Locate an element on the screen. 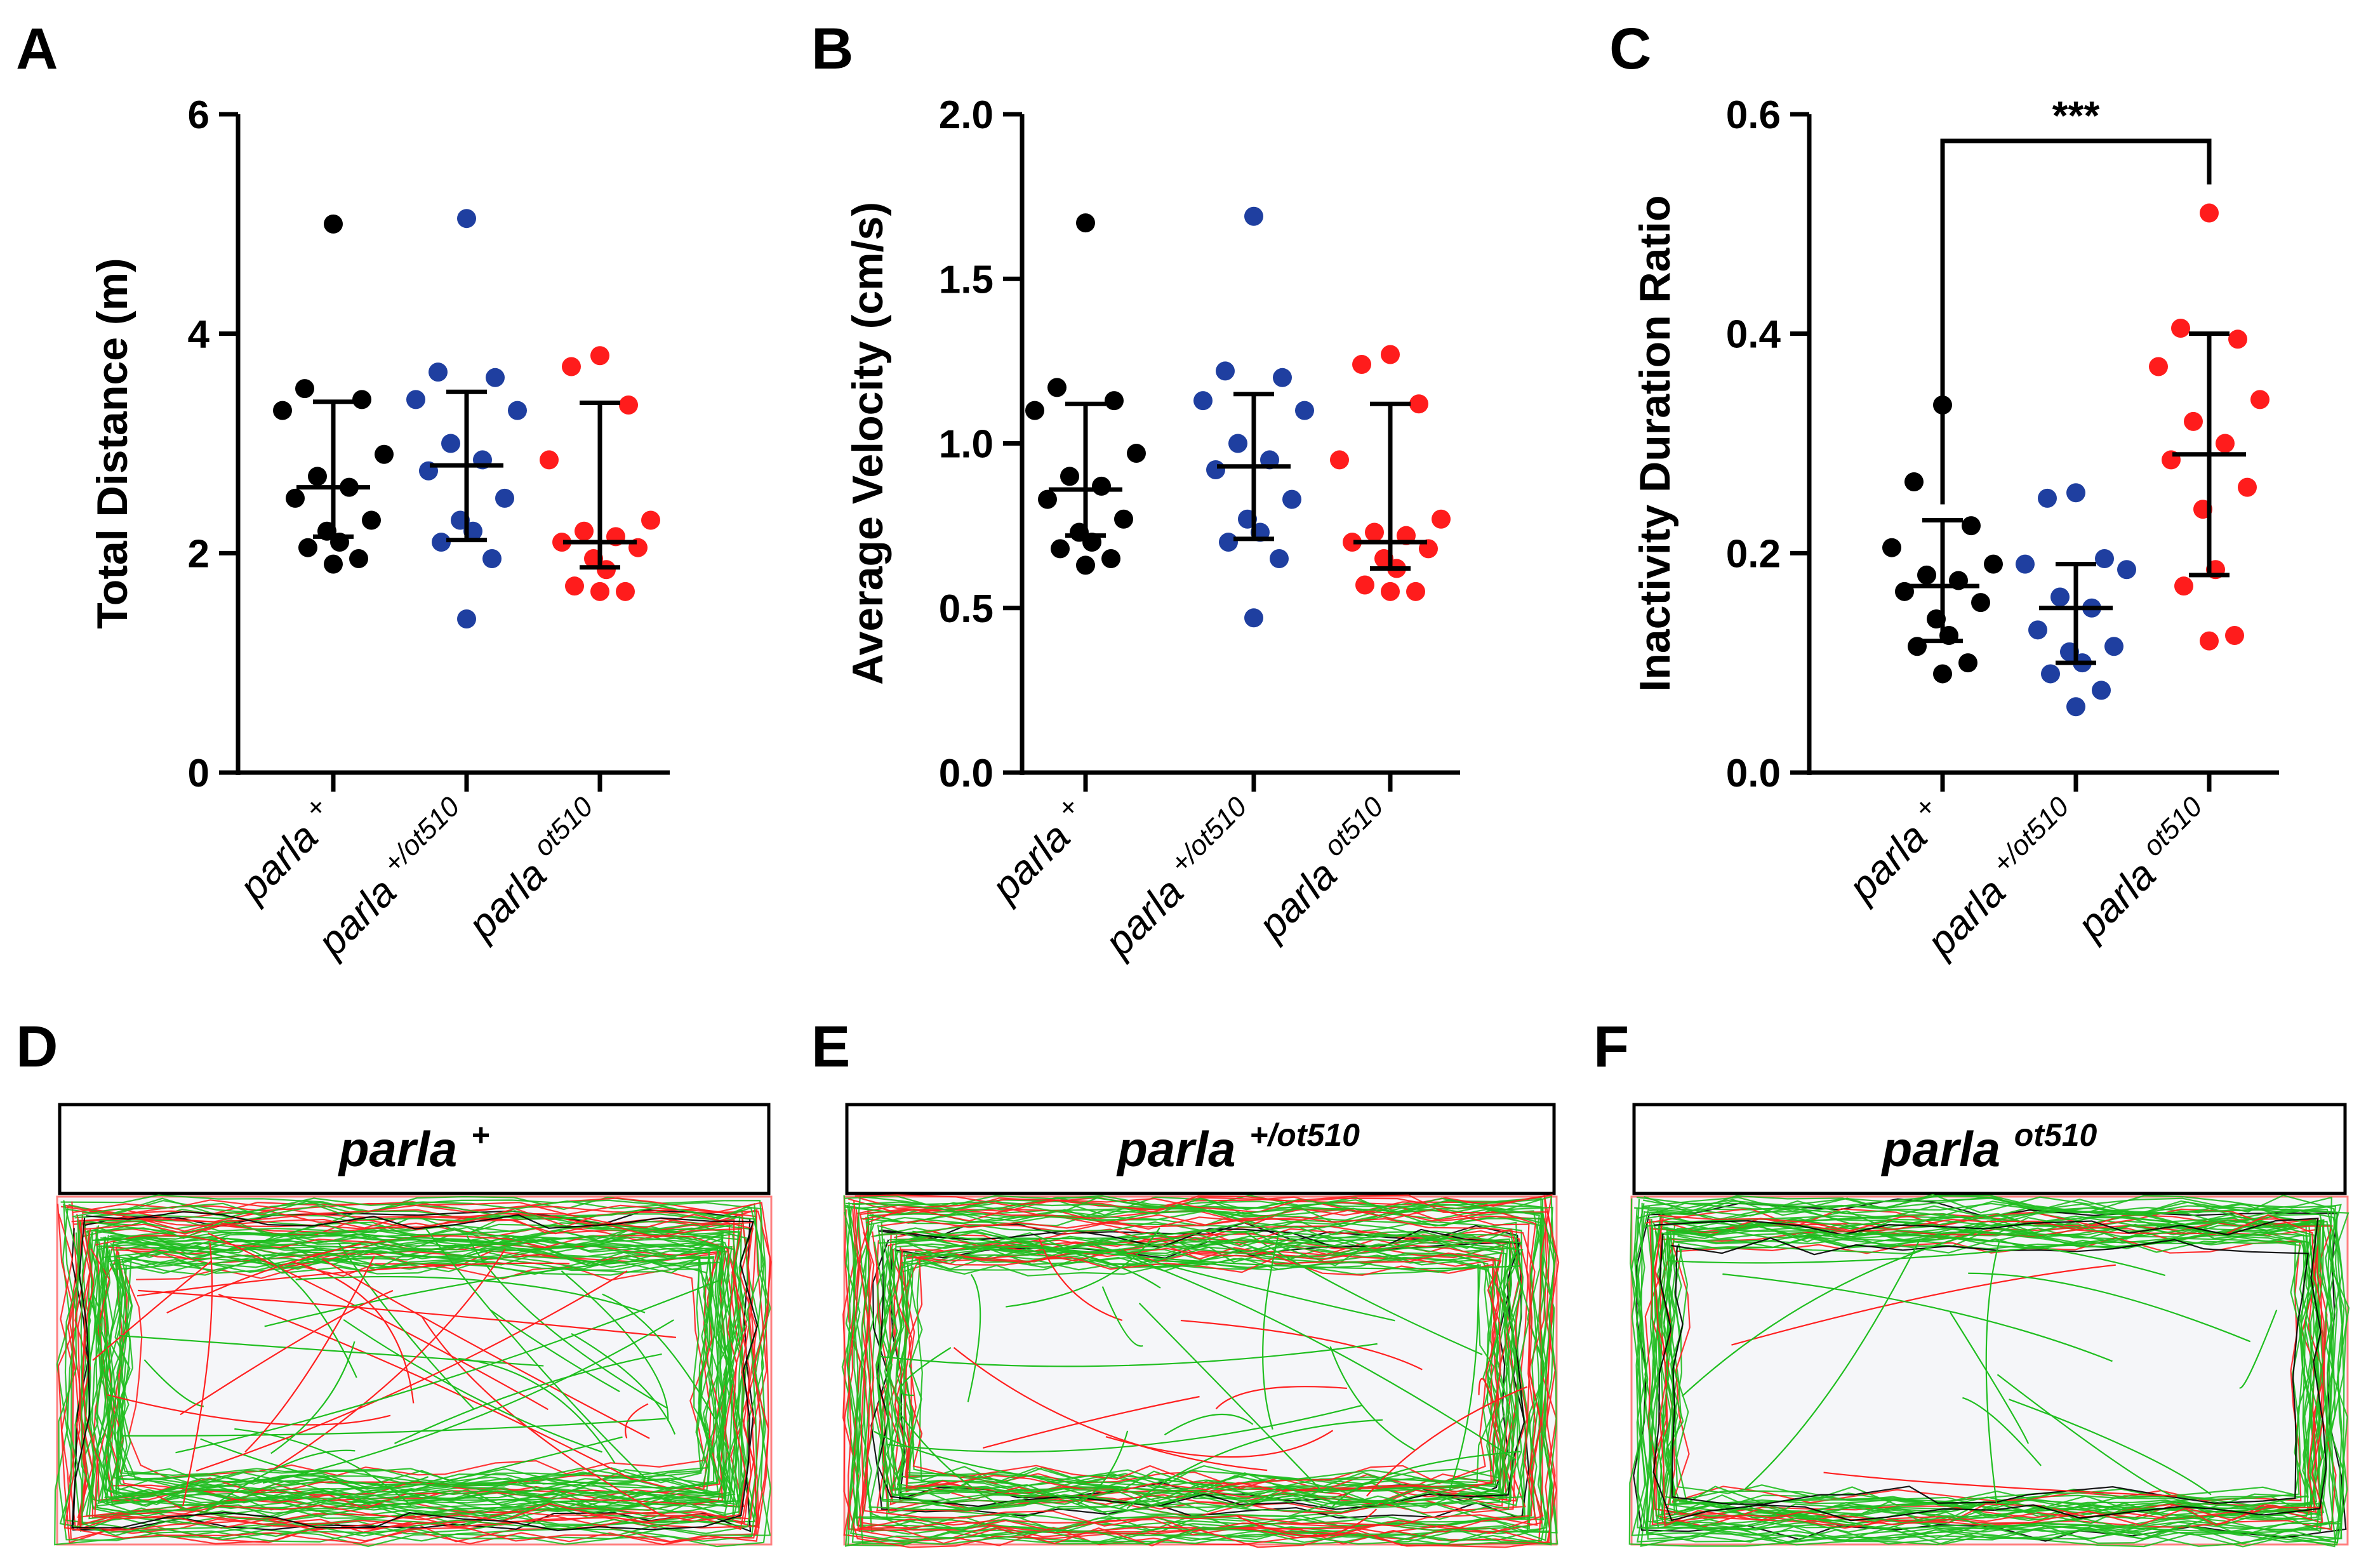 The image size is (2366, 1568). y-tick-label: 0.5 is located at coordinates (966, 609).